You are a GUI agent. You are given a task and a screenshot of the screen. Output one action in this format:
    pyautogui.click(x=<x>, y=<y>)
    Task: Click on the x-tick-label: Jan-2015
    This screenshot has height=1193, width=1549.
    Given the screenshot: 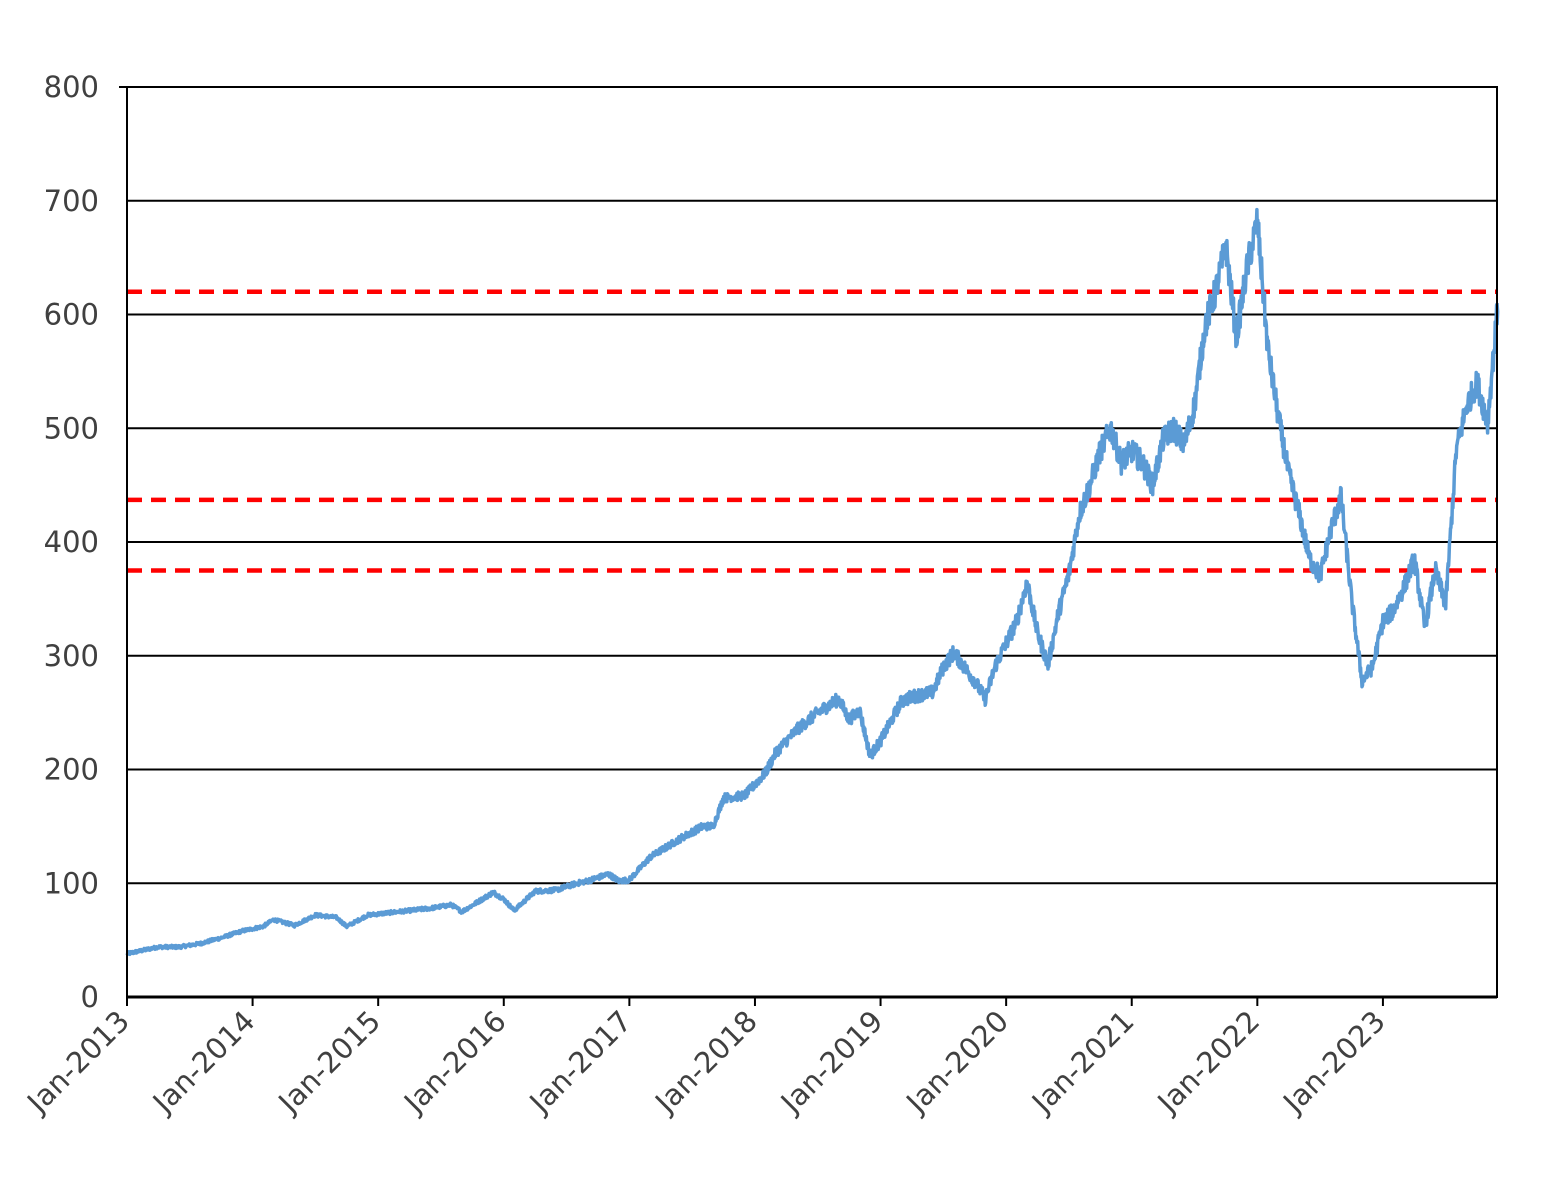 What is the action you would take?
    pyautogui.click(x=328, y=1062)
    